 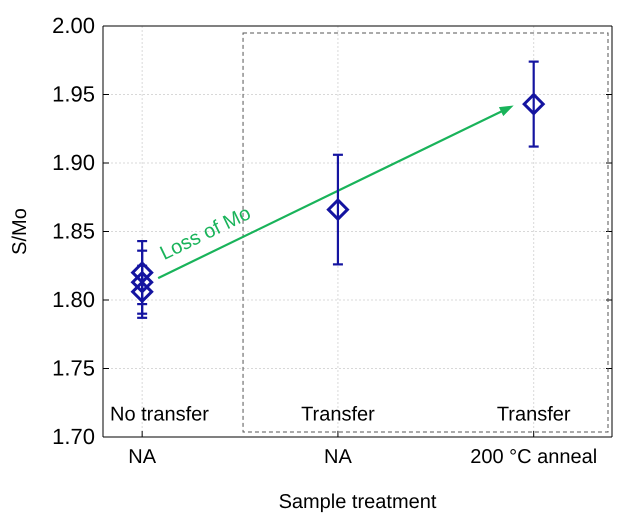 I want to click on annotation: Loss of Mo, so click(x=205, y=233).